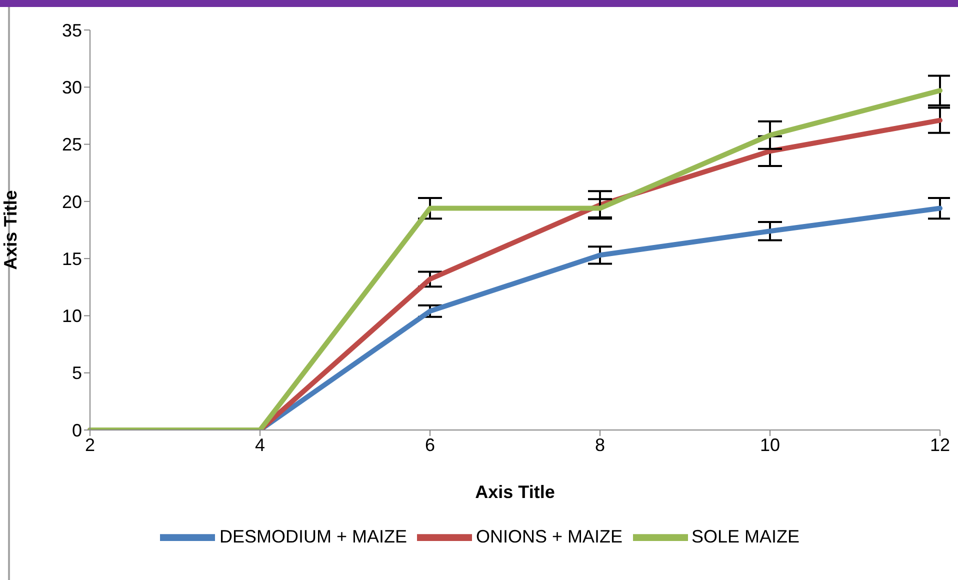 This screenshot has height=580, width=958. What do you see at coordinates (600, 444) in the screenshot?
I see `x-tick-label: 8` at bounding box center [600, 444].